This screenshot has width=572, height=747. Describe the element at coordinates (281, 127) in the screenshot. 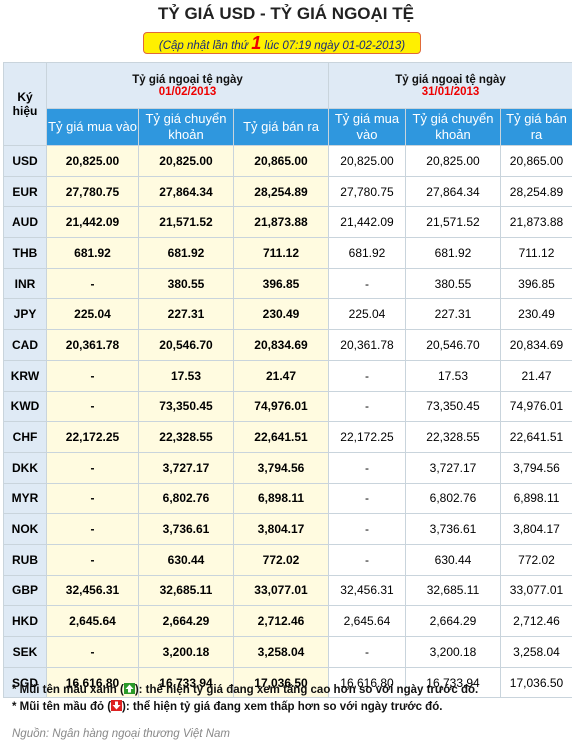

I see `column-header: Tỷ giá bán ra` at that location.